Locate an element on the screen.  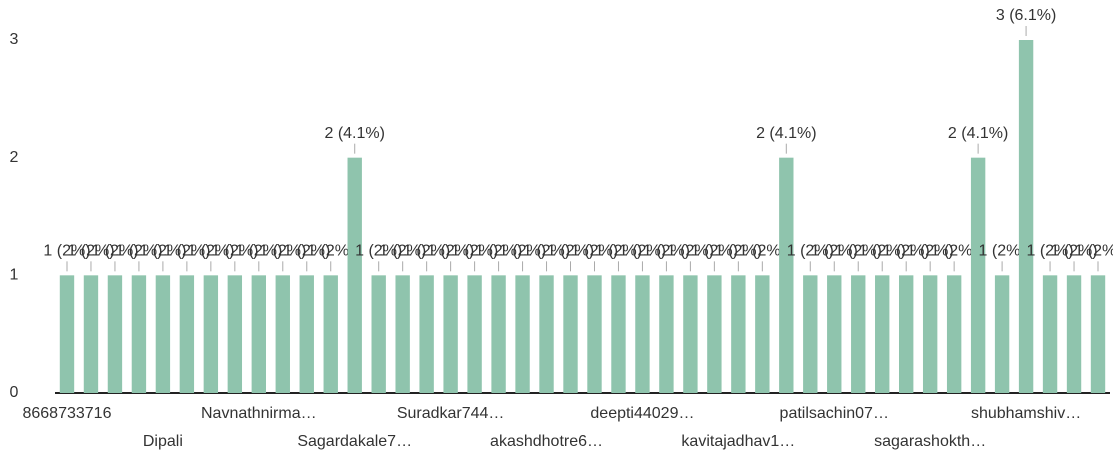
y-tick-label: 2 is located at coordinates (14, 157).